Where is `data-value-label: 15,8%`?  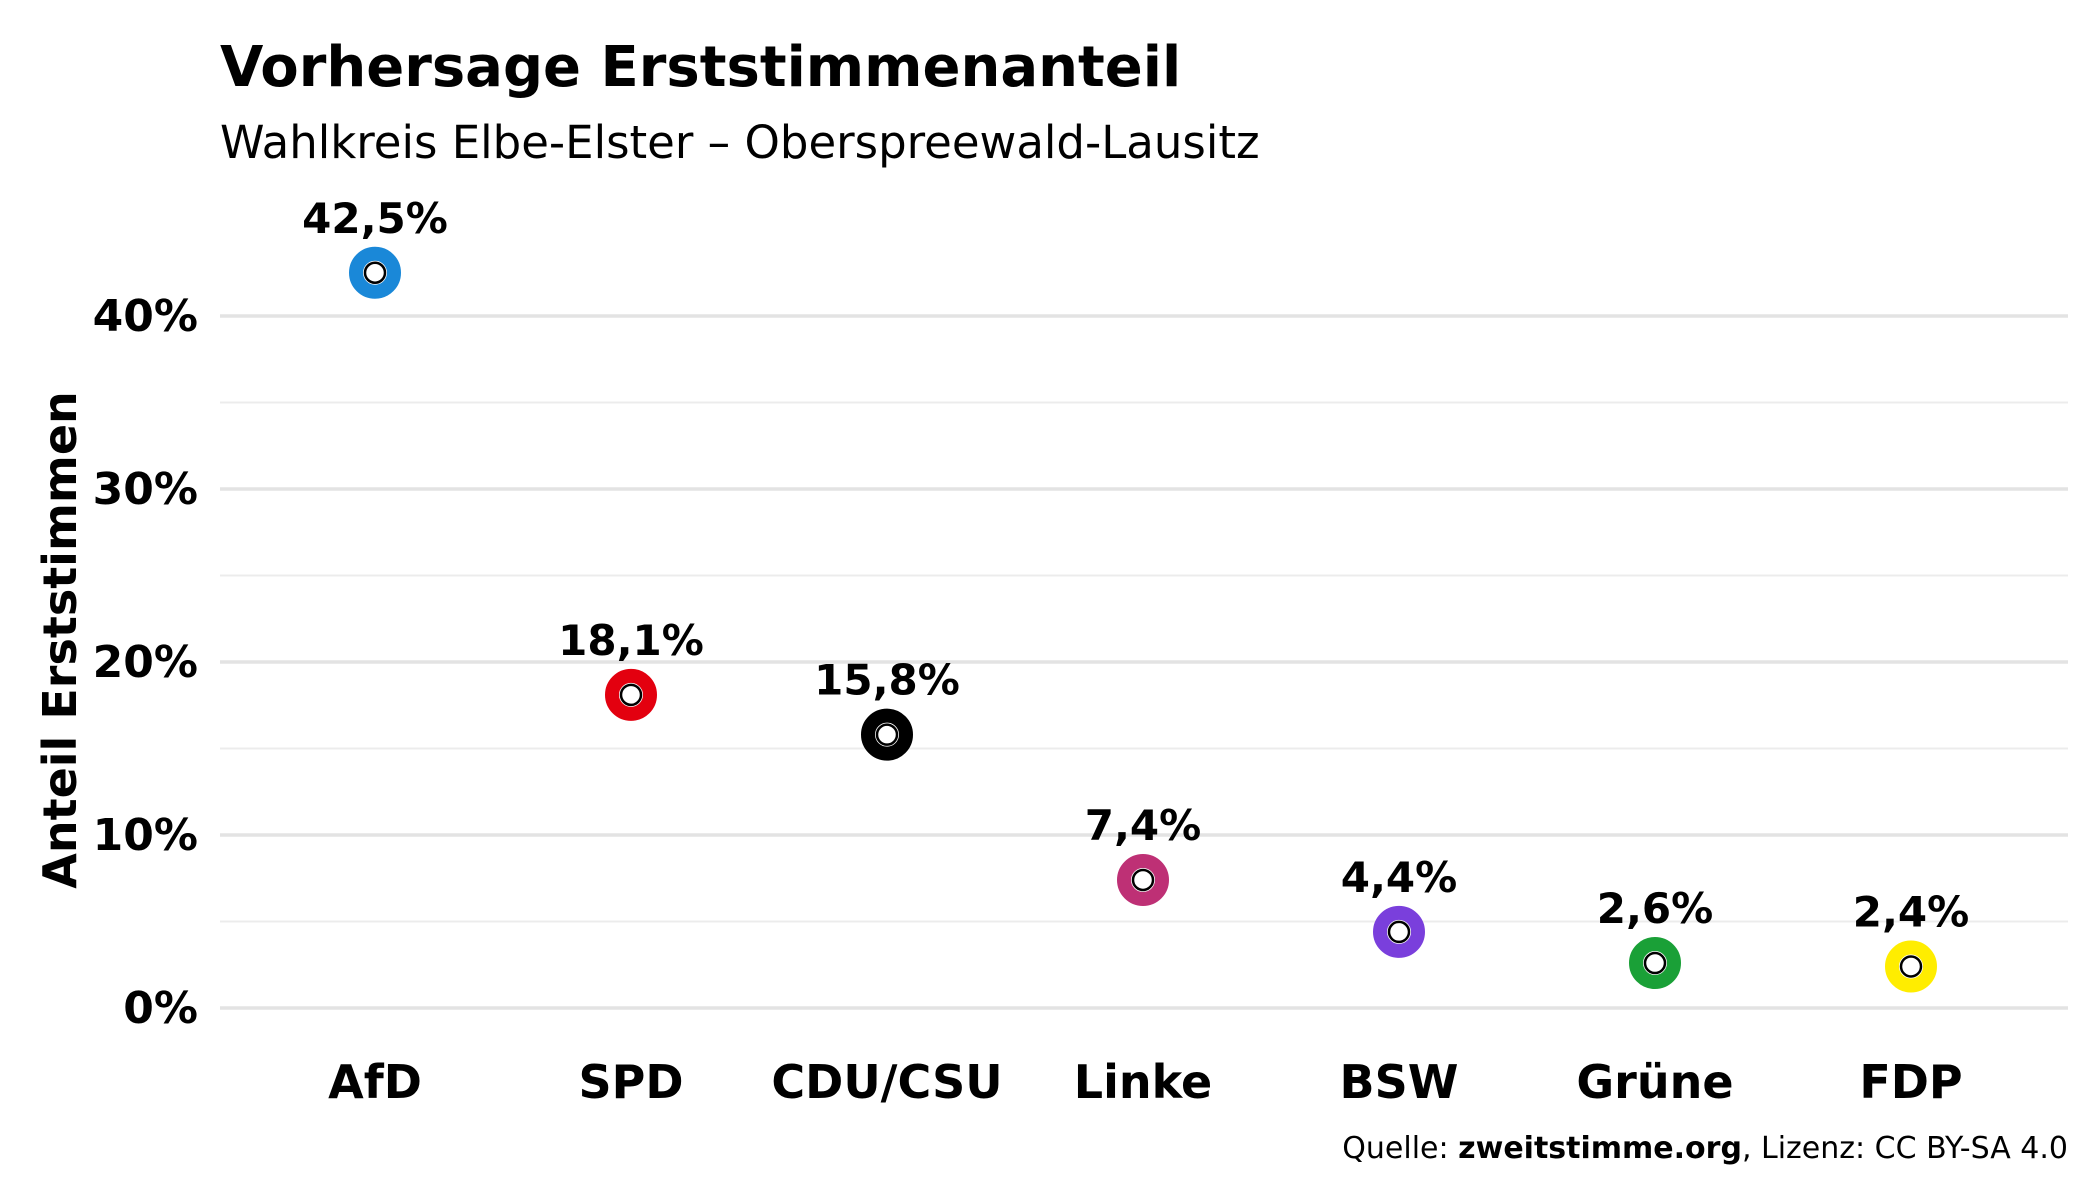
data-value-label: 15,8% is located at coordinates (887, 680).